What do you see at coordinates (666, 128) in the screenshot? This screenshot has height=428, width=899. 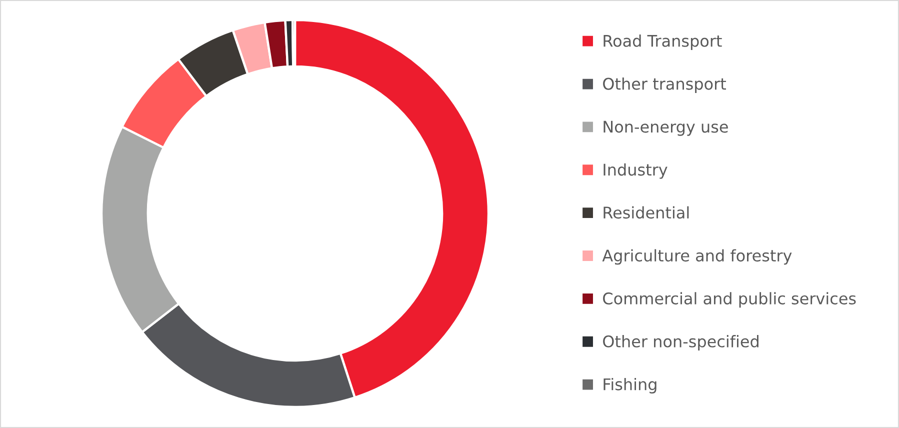 I see `legend-label: Non-energy use` at bounding box center [666, 128].